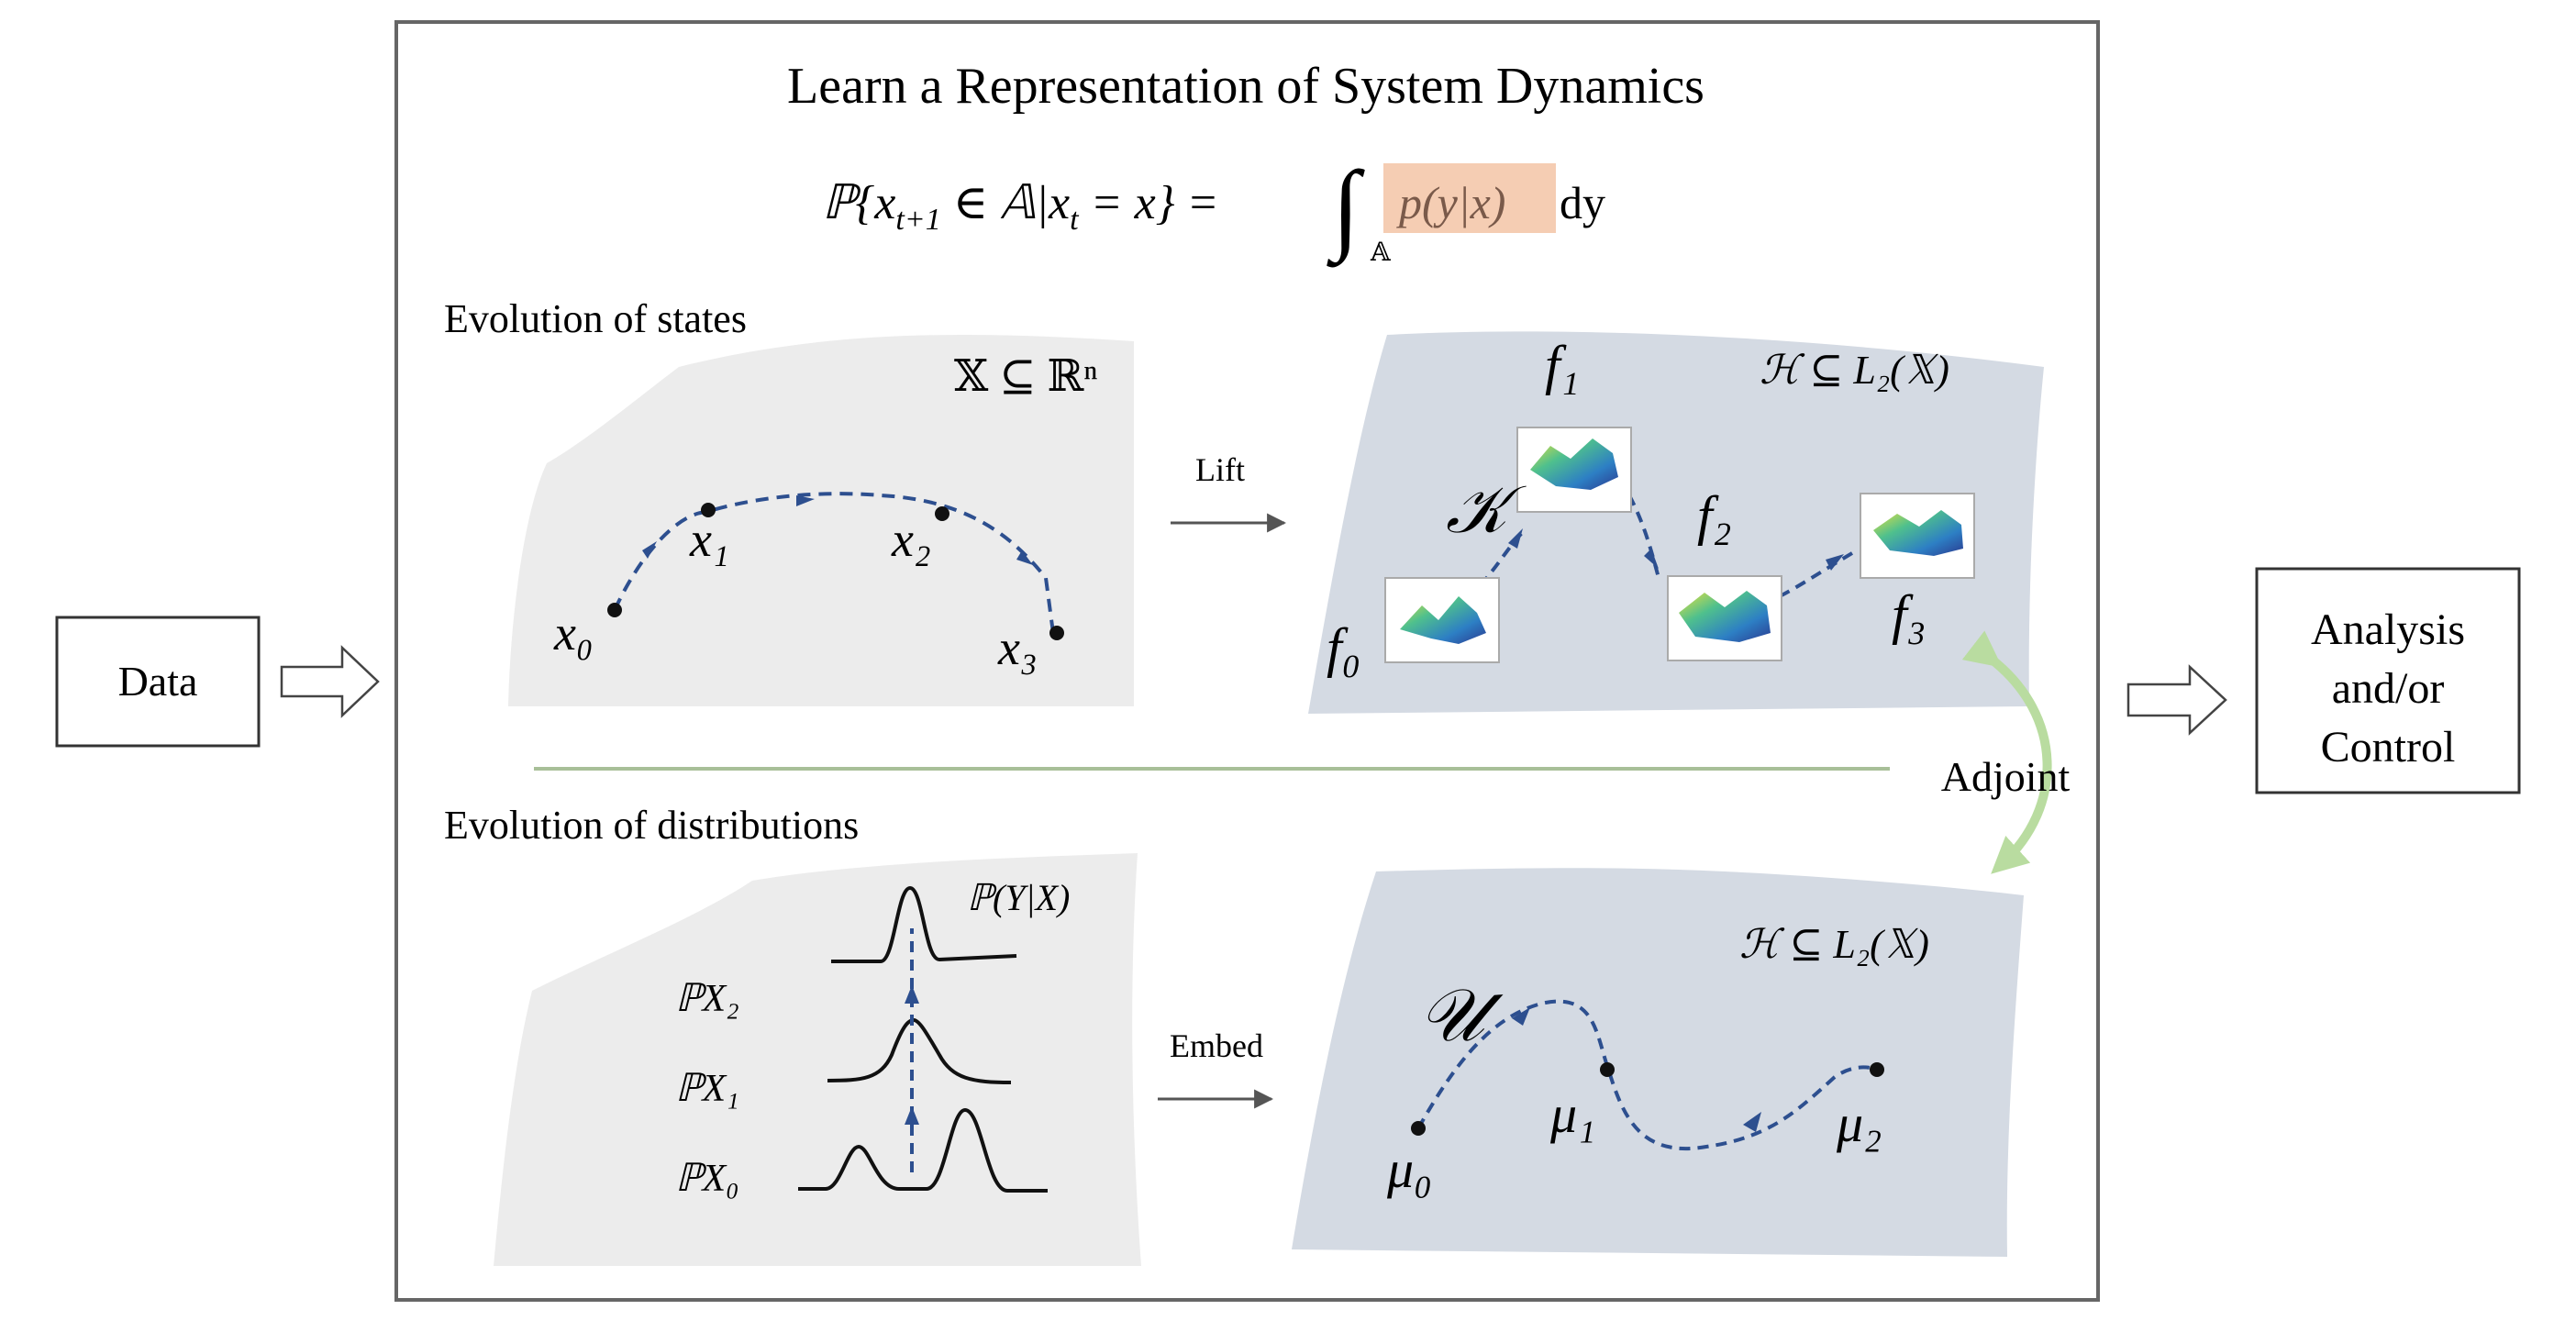 This screenshot has height=1343, width=2576. What do you see at coordinates (1056, 633) in the screenshot?
I see `state-point-x3` at bounding box center [1056, 633].